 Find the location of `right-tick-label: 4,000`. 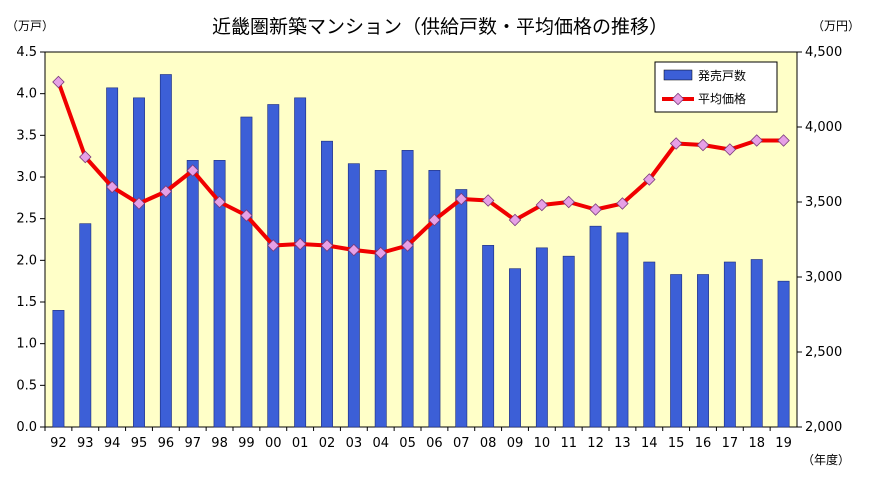

right-tick-label: 4,000 is located at coordinates (823, 127).